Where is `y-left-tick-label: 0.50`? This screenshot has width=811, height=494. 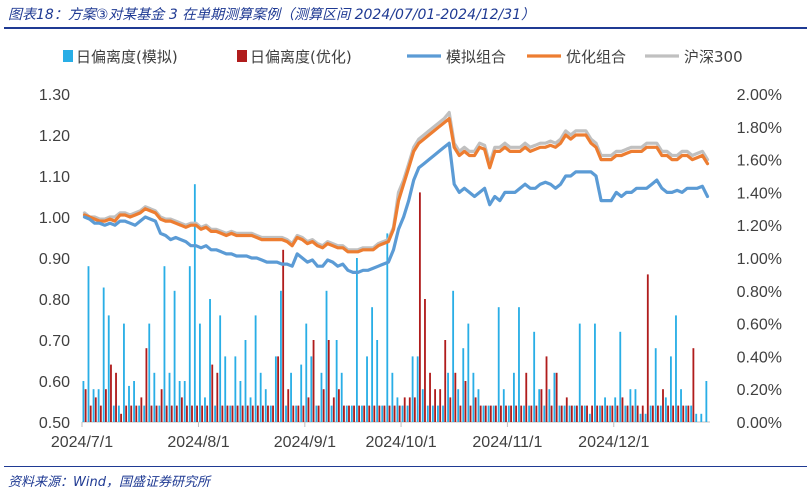 y-left-tick-label: 0.50 is located at coordinates (54, 423).